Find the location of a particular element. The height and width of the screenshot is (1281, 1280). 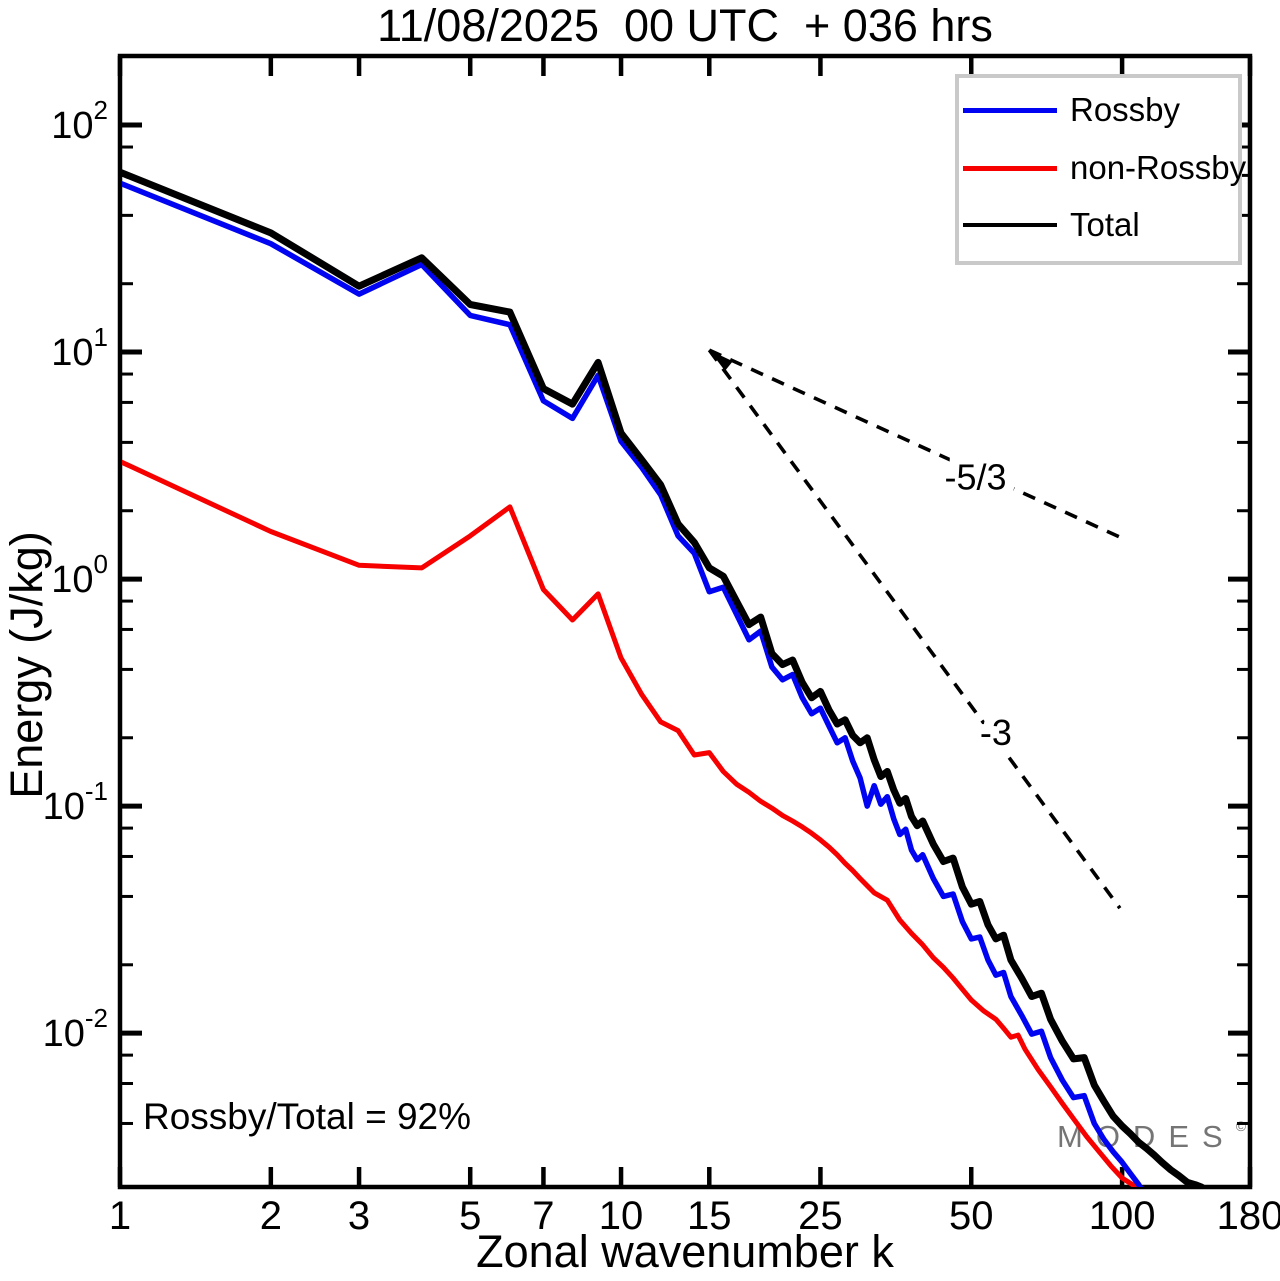

arrowhead is located at coordinates (721, 360).